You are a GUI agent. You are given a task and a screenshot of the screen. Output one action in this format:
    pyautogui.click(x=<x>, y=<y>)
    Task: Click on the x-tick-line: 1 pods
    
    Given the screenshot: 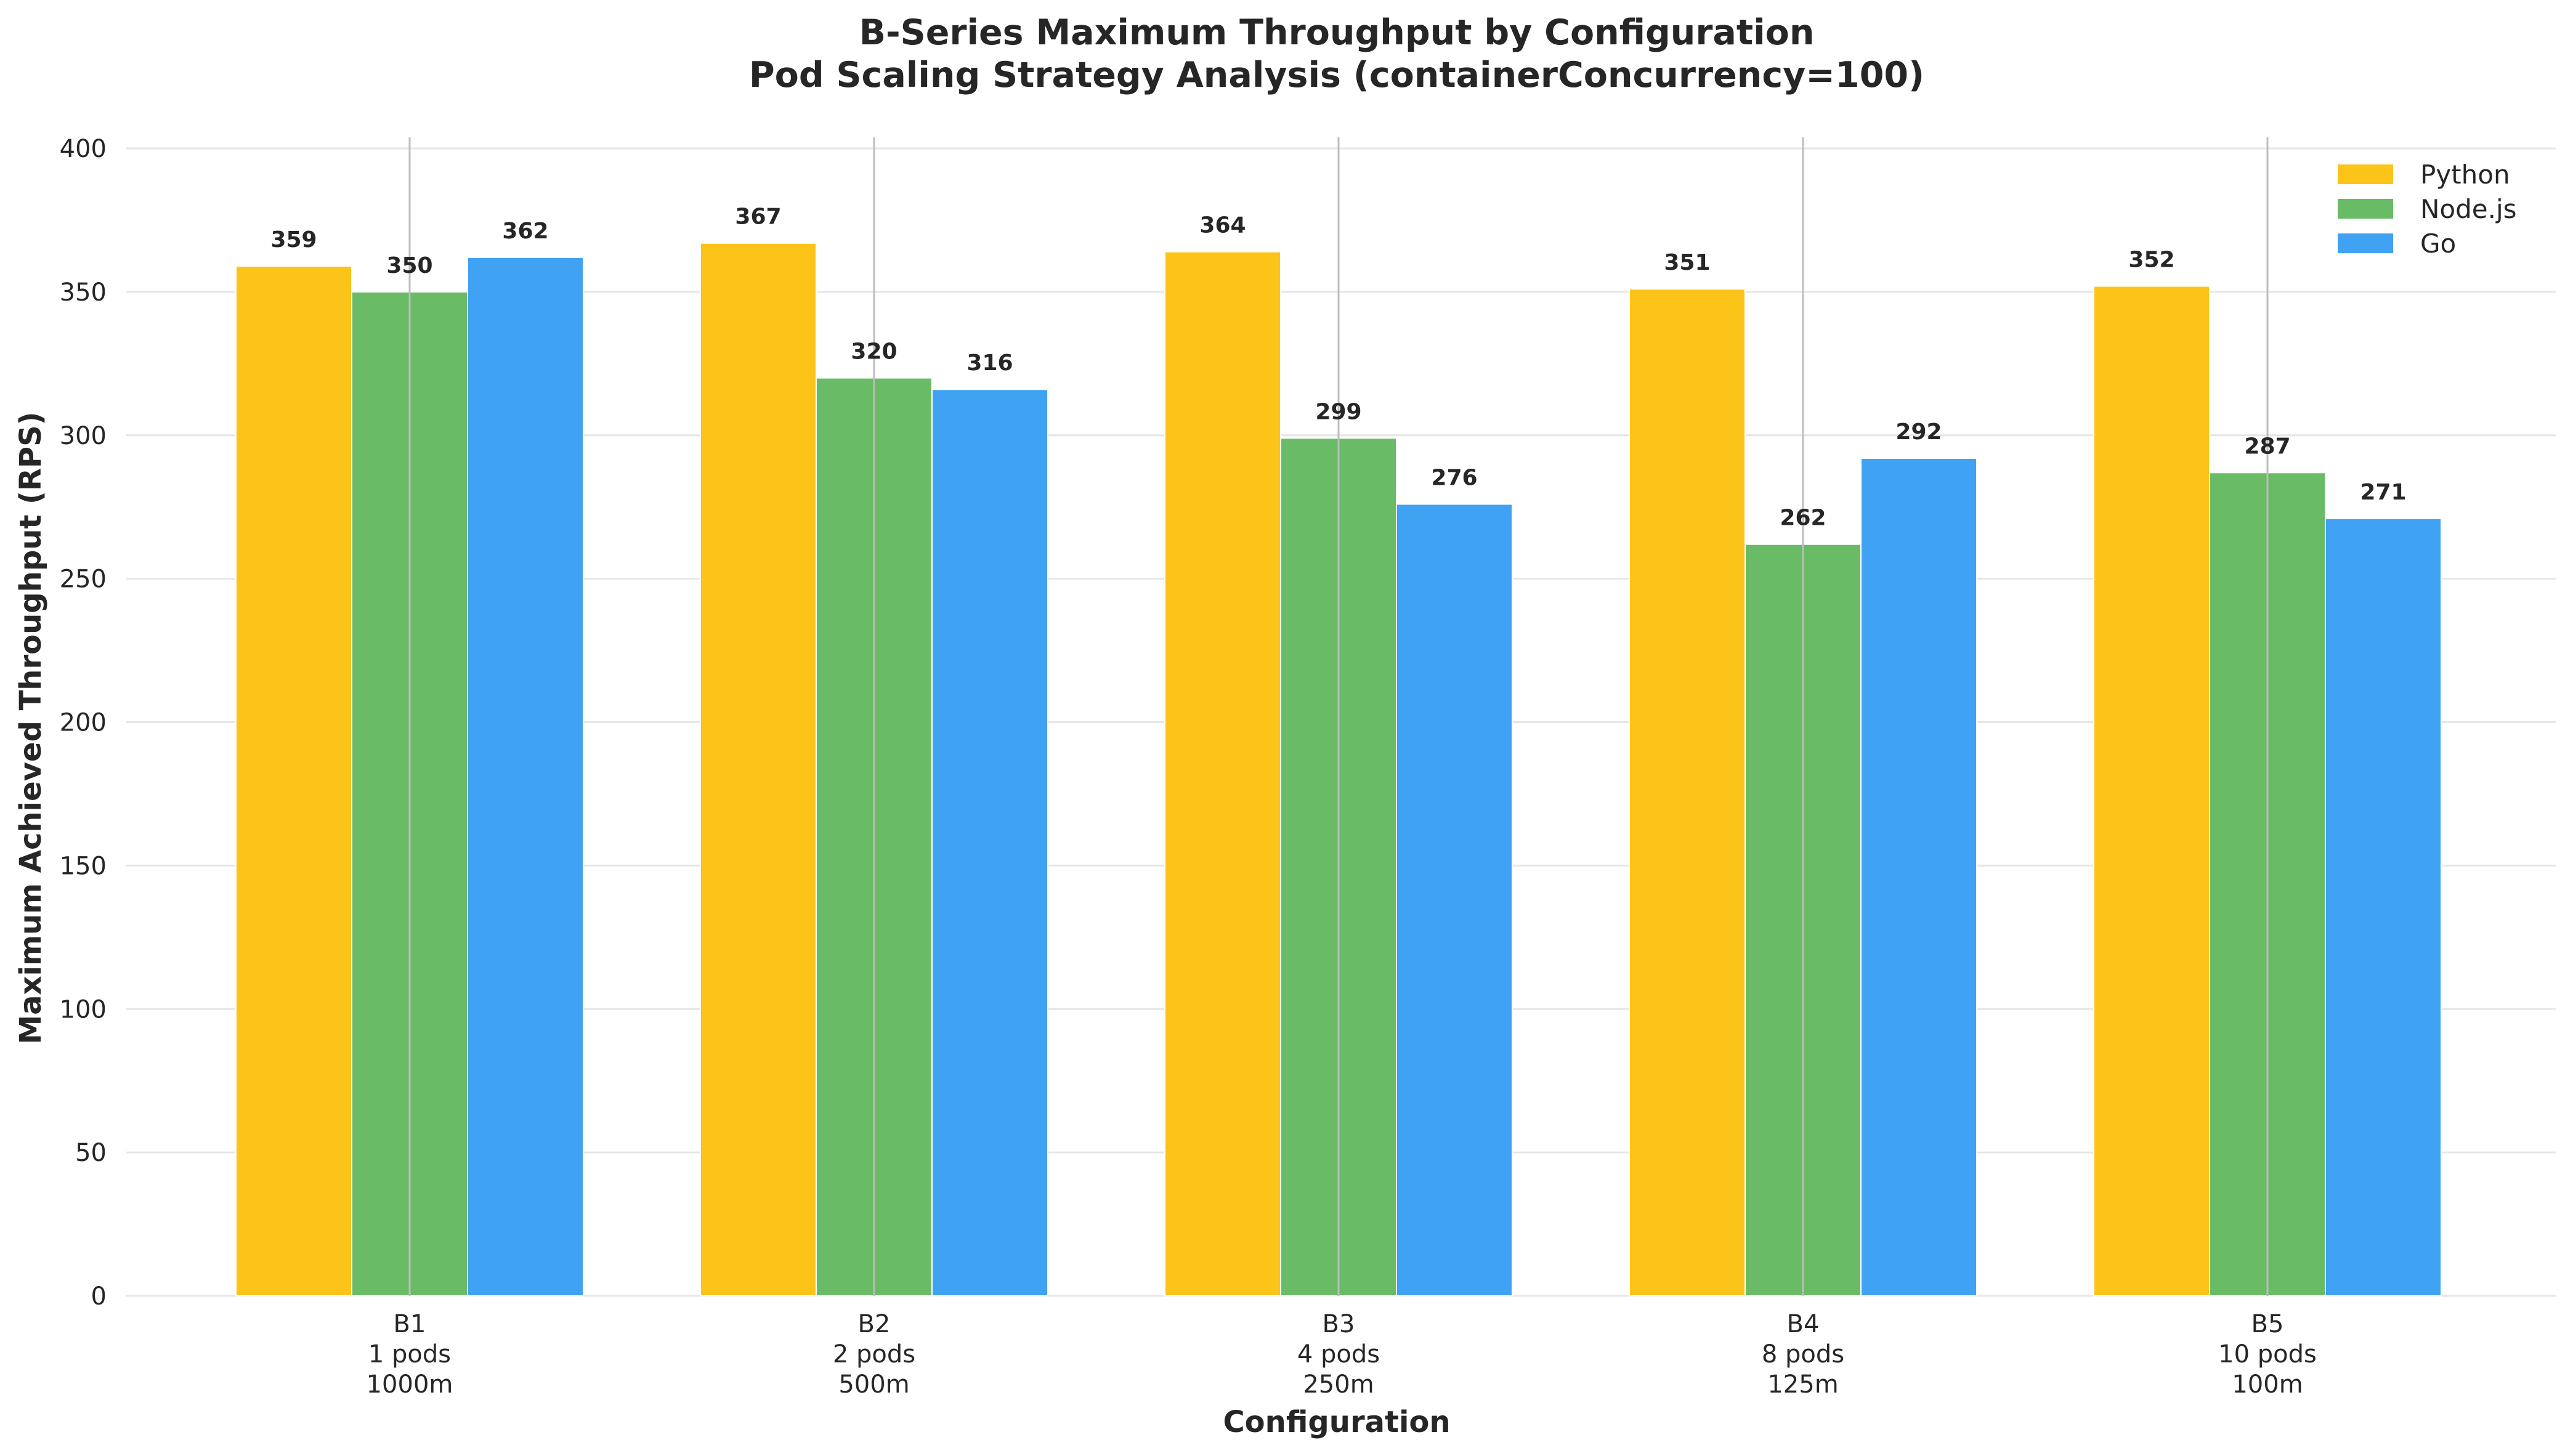 What is the action you would take?
    pyautogui.click(x=409, y=1354)
    